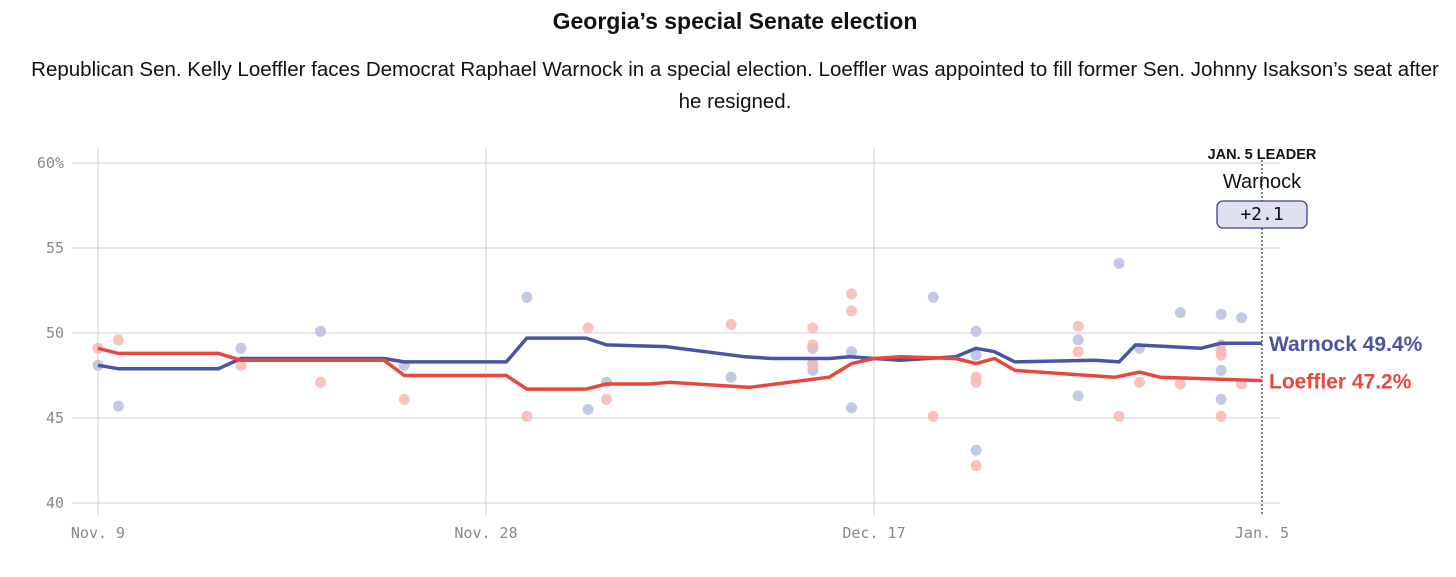 This screenshot has width=1456, height=577. I want to click on leader-margin-badge, so click(1262, 214).